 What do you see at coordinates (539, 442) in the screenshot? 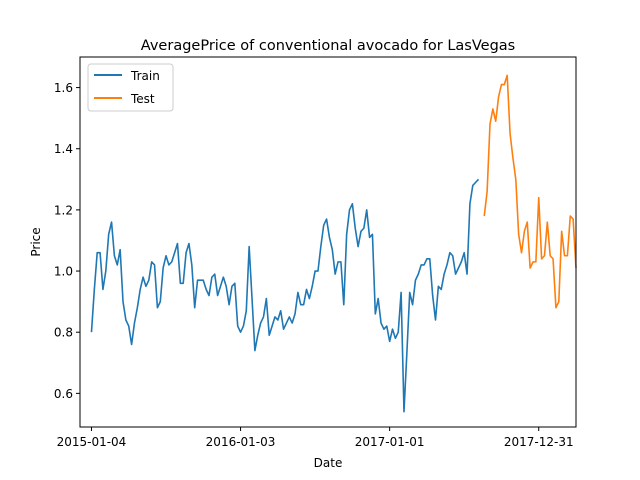
I see `x-tick-label: 2017-12-31` at bounding box center [539, 442].